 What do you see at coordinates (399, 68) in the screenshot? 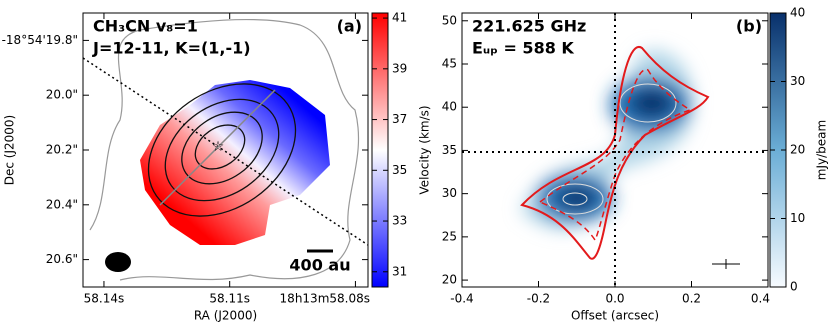
I see `colorbar-tick-label: 39` at bounding box center [399, 68].